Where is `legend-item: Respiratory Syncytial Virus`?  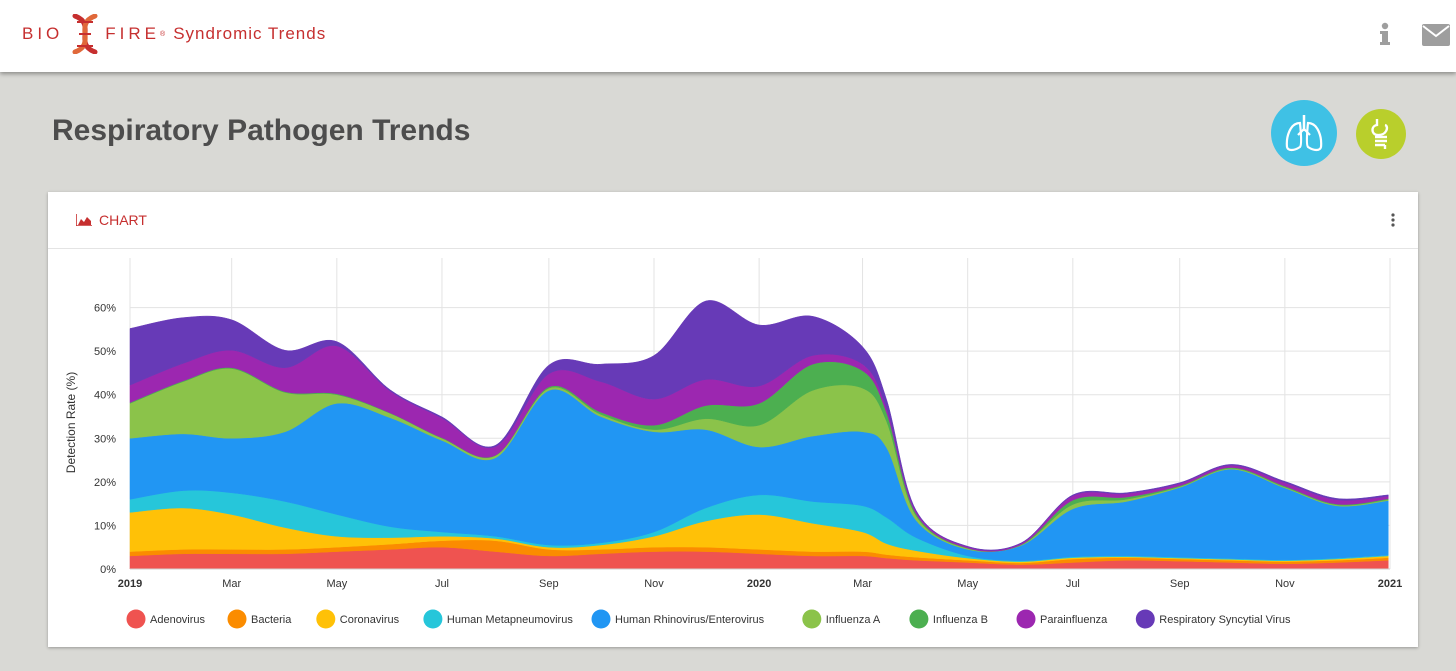 legend-item: Respiratory Syncytial Virus is located at coordinates (1213, 619).